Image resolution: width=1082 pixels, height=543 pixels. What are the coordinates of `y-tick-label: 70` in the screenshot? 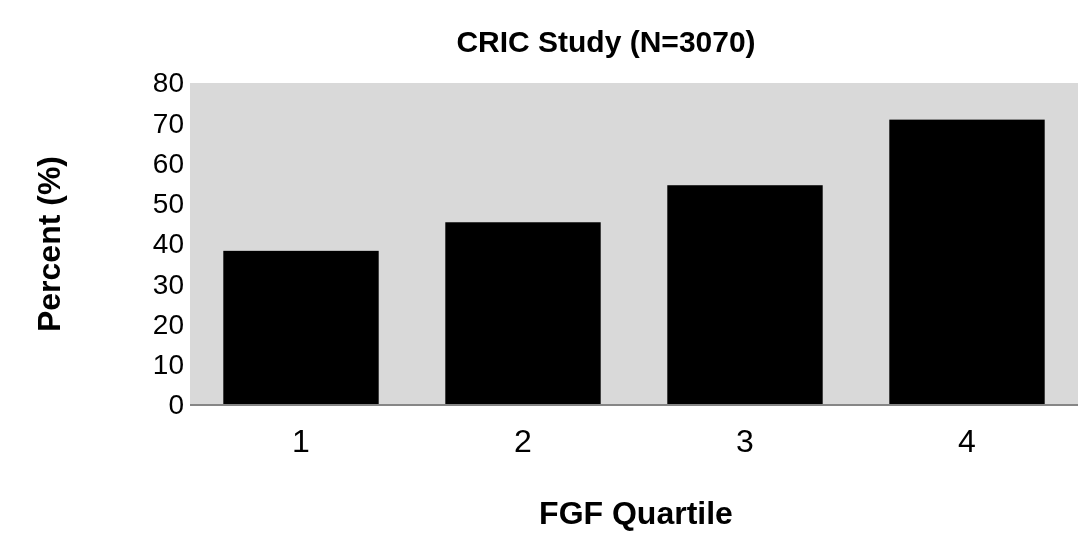 It's located at (168, 123).